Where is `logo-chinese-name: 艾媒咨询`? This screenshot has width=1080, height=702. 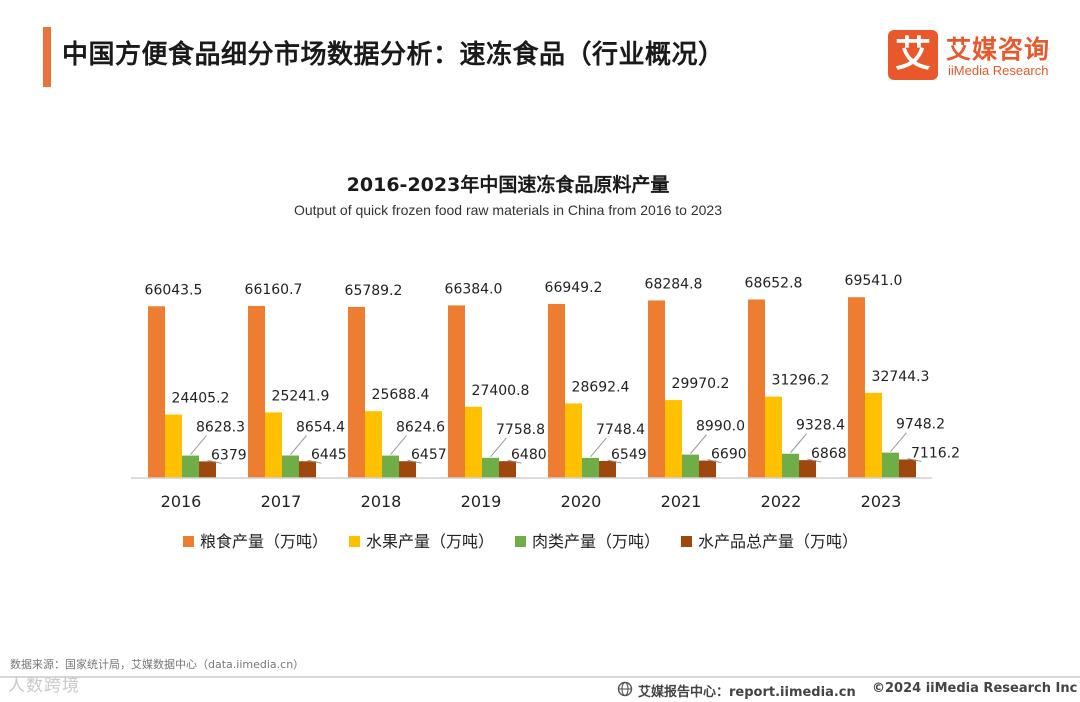 logo-chinese-name: 艾媒咨询 is located at coordinates (998, 49).